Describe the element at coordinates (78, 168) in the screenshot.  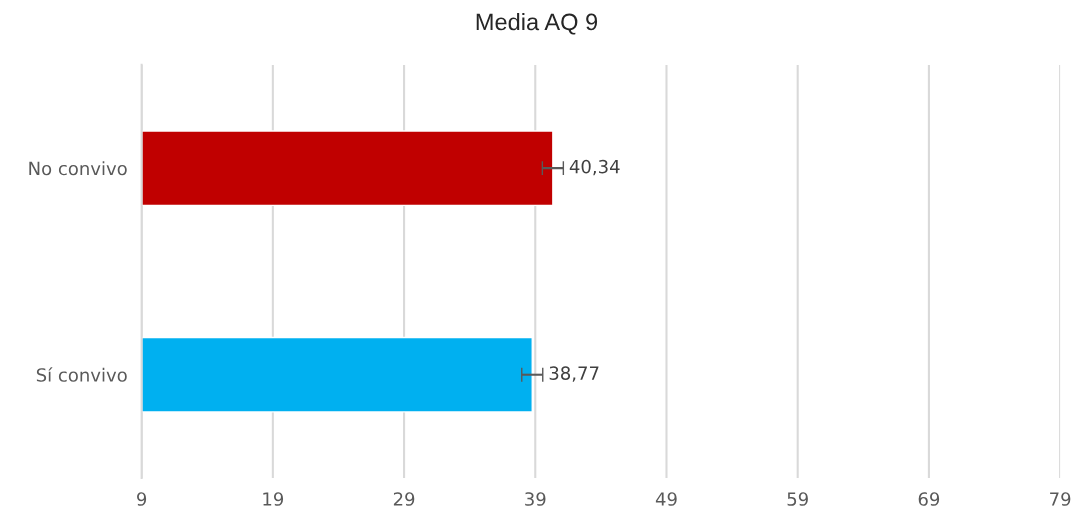
I see `y-tick-label: No convivo` at that location.